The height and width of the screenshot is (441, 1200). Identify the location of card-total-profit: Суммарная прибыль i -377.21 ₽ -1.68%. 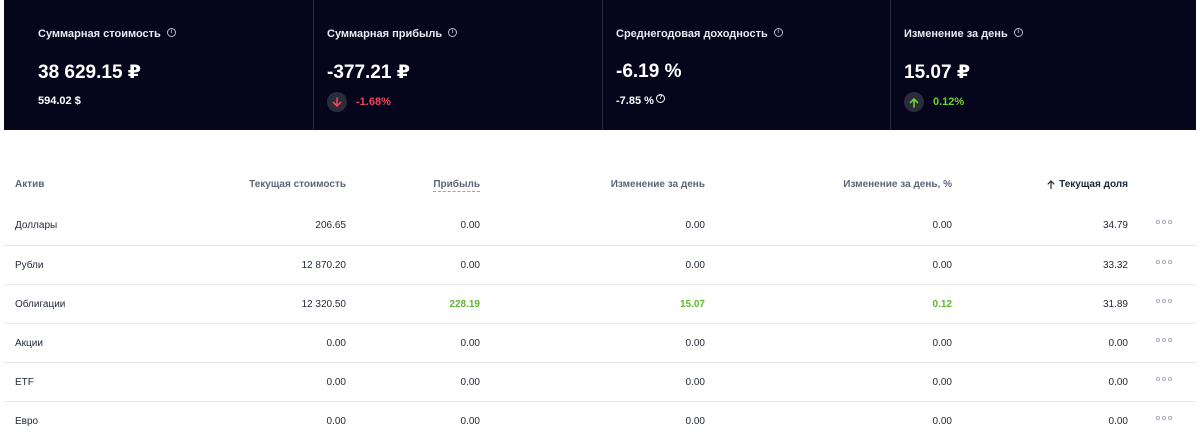
(458, 65).